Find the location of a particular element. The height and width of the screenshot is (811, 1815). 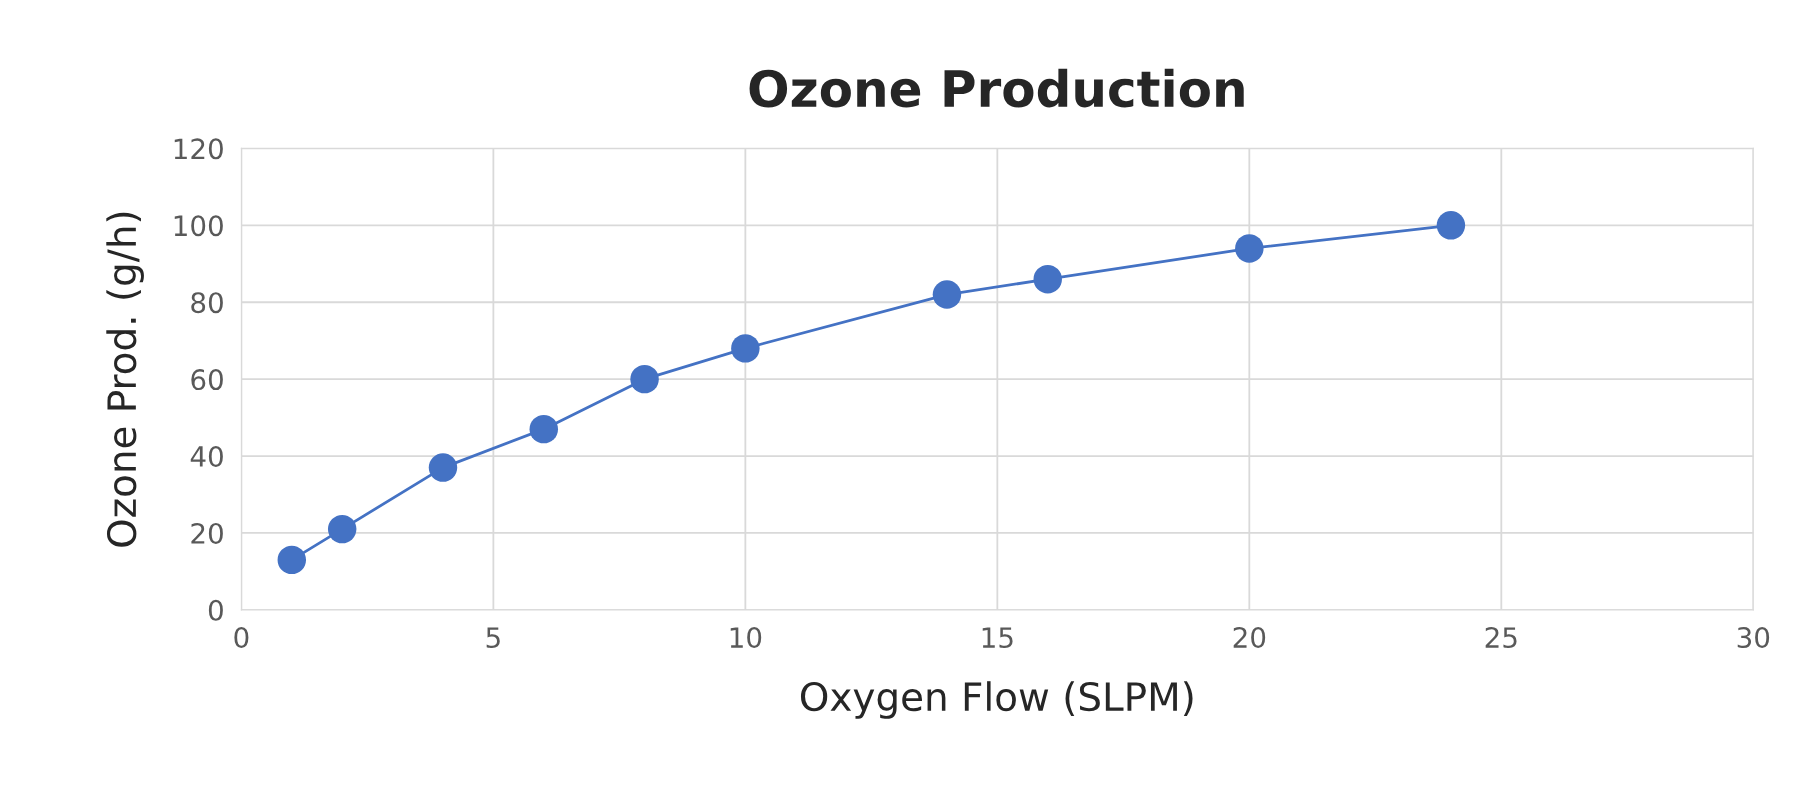

x-tick-label: 10 is located at coordinates (746, 638).